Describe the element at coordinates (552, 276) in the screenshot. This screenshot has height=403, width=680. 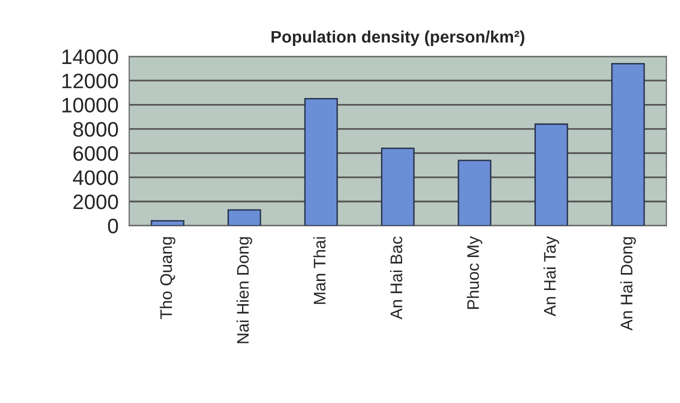
I see `x-tick-label: An Hai Tay` at that location.